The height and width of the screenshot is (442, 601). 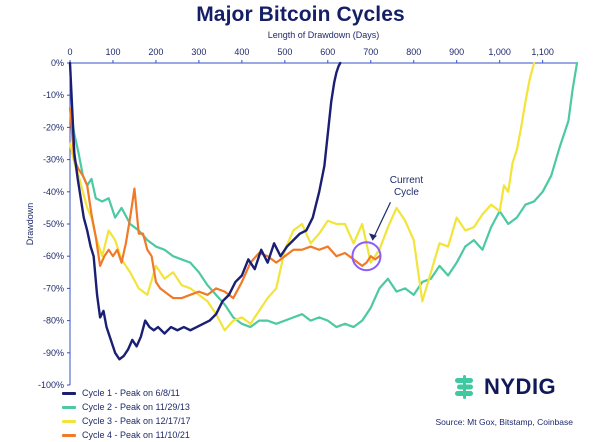 I want to click on x-tick-label: 600, so click(x=327, y=52).